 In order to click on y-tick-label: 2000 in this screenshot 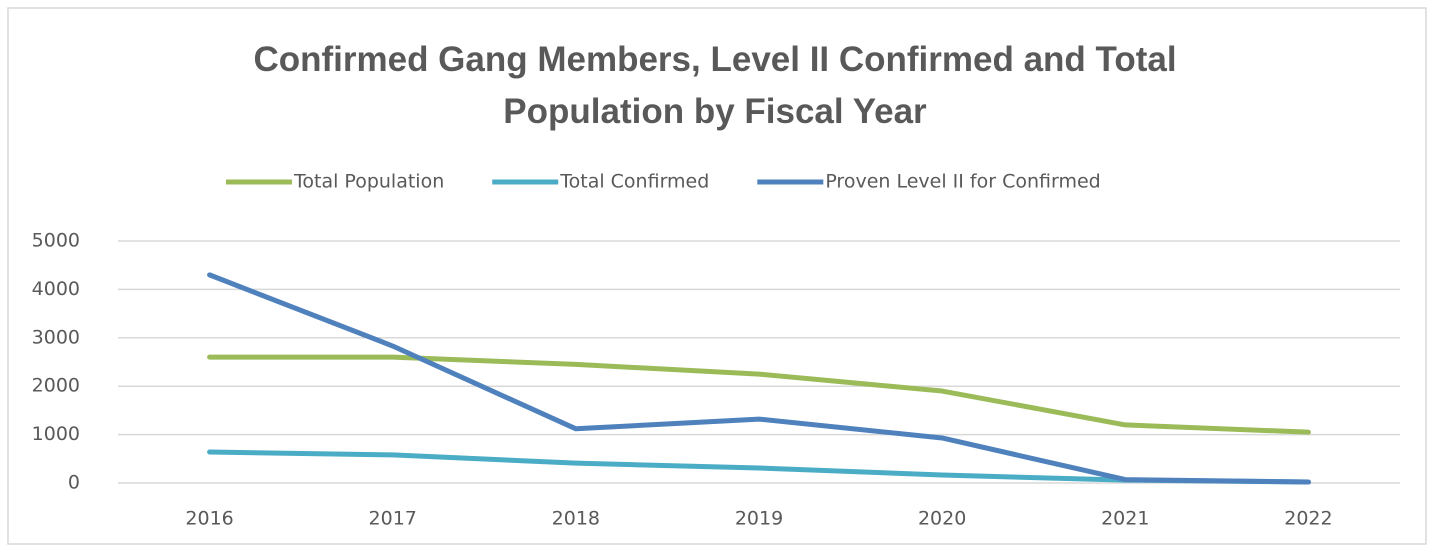, I will do `click(56, 386)`.